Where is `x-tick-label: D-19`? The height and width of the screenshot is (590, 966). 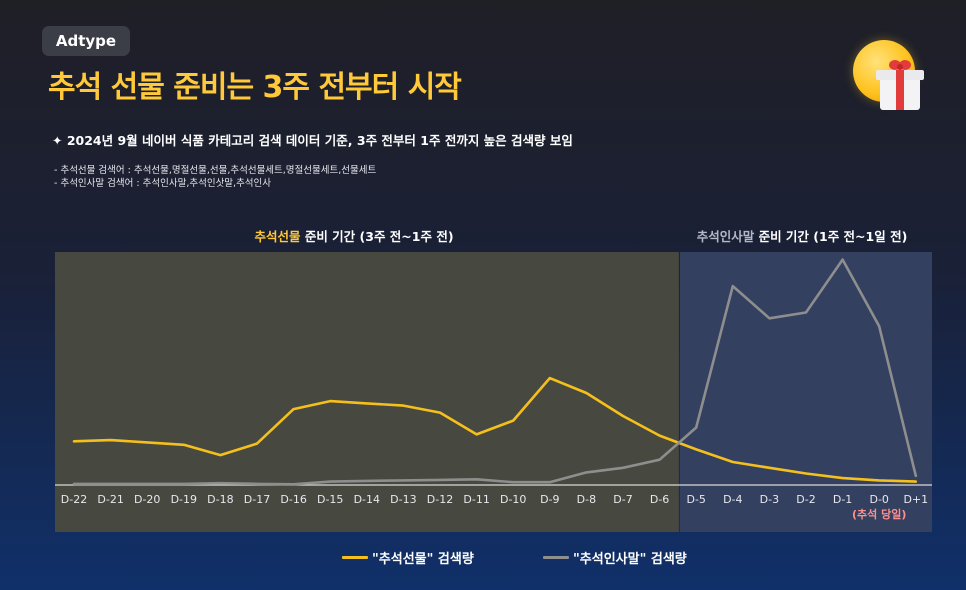
x-tick-label: D-19 is located at coordinates (184, 499).